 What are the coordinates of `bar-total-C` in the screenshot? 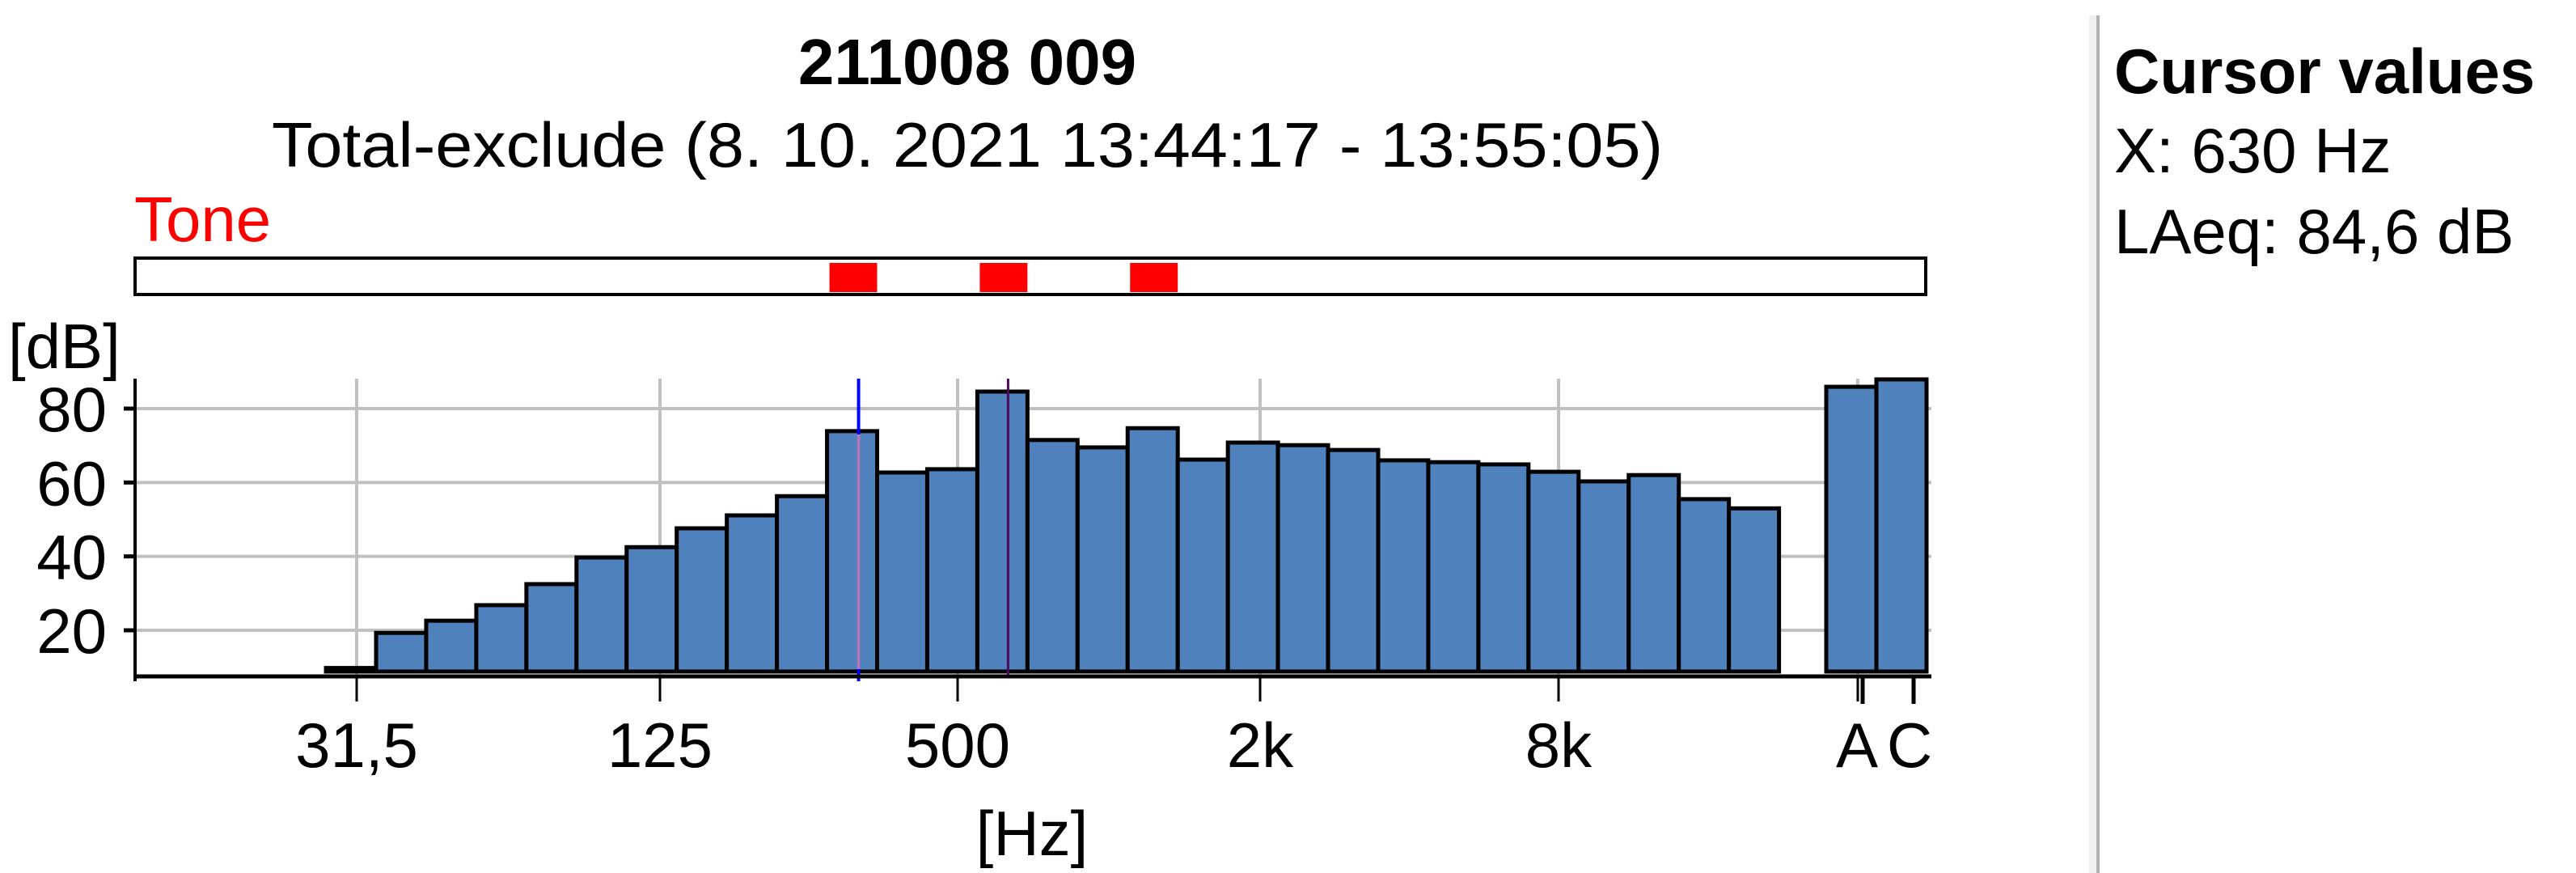 It's located at (1902, 525).